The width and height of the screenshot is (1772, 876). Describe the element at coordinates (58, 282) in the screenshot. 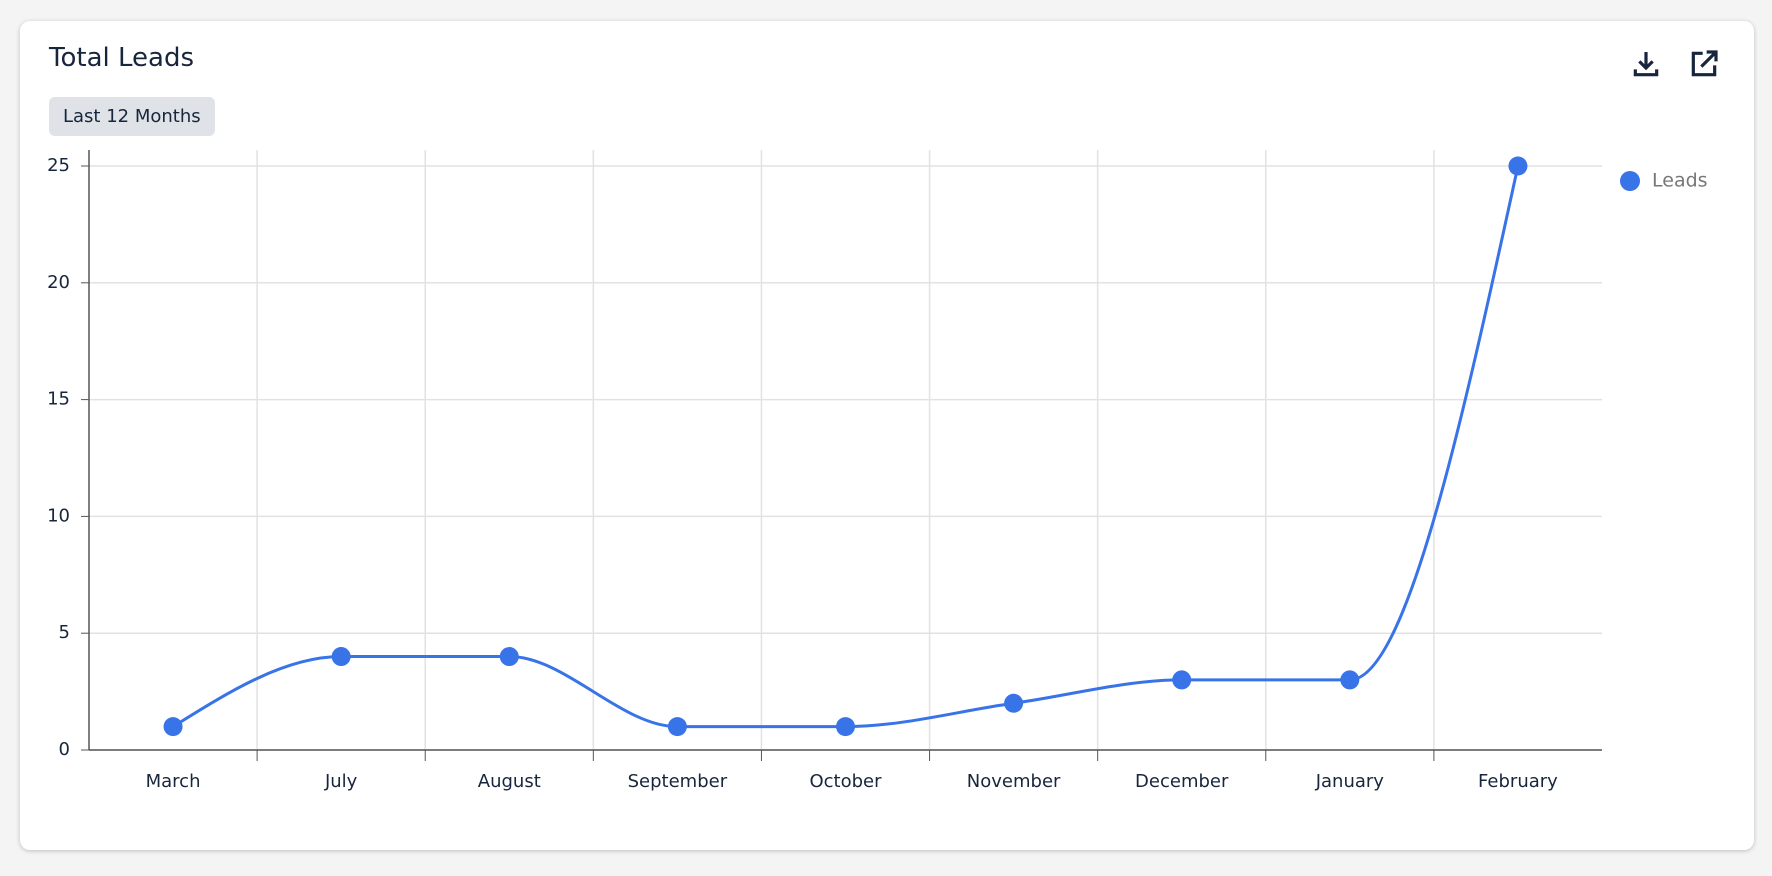

I see `y-tick-label: 20` at that location.